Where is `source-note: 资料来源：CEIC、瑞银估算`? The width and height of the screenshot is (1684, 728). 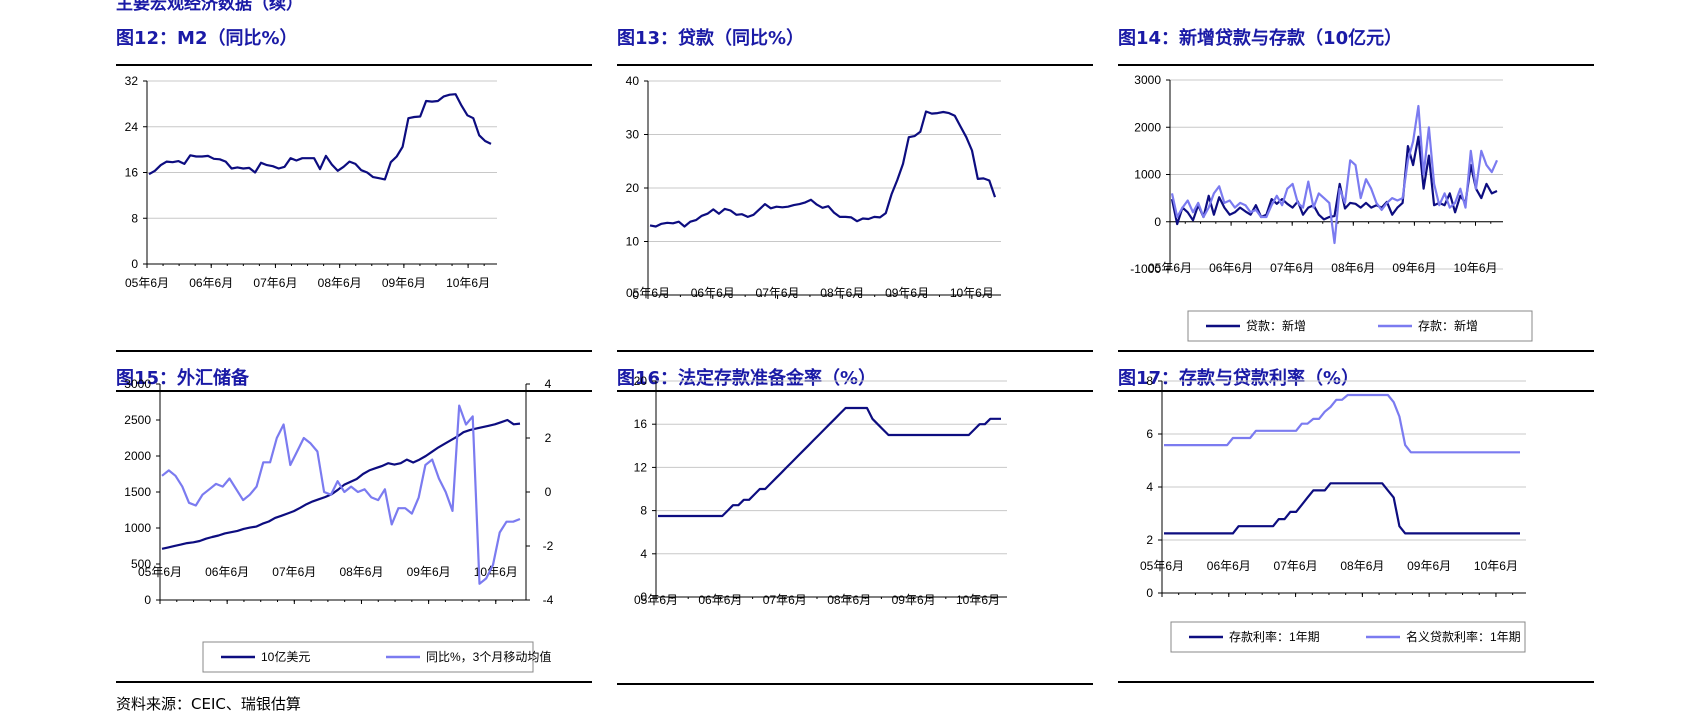 source-note: 资料来源：CEIC、瑞银估算 is located at coordinates (208, 704).